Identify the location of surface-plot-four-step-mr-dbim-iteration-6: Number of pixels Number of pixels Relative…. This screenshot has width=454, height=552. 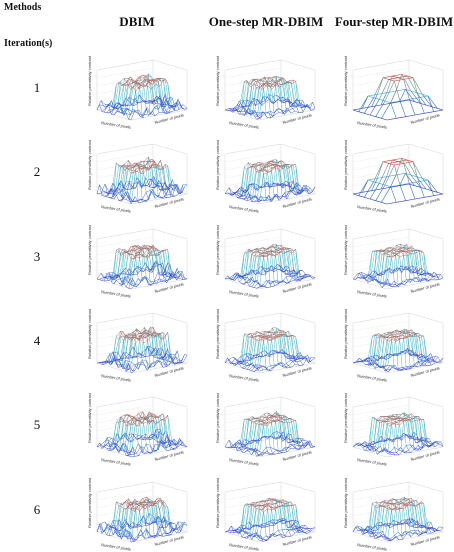
(393, 511).